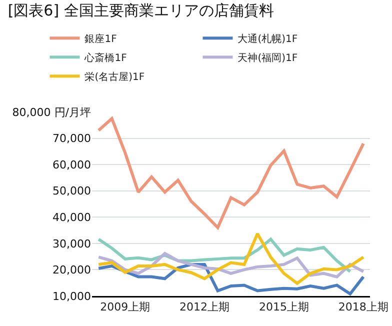 The image size is (392, 326). What do you see at coordinates (106, 58) in the screenshot?
I see `legend-label: 心斎橋1F` at bounding box center [106, 58].